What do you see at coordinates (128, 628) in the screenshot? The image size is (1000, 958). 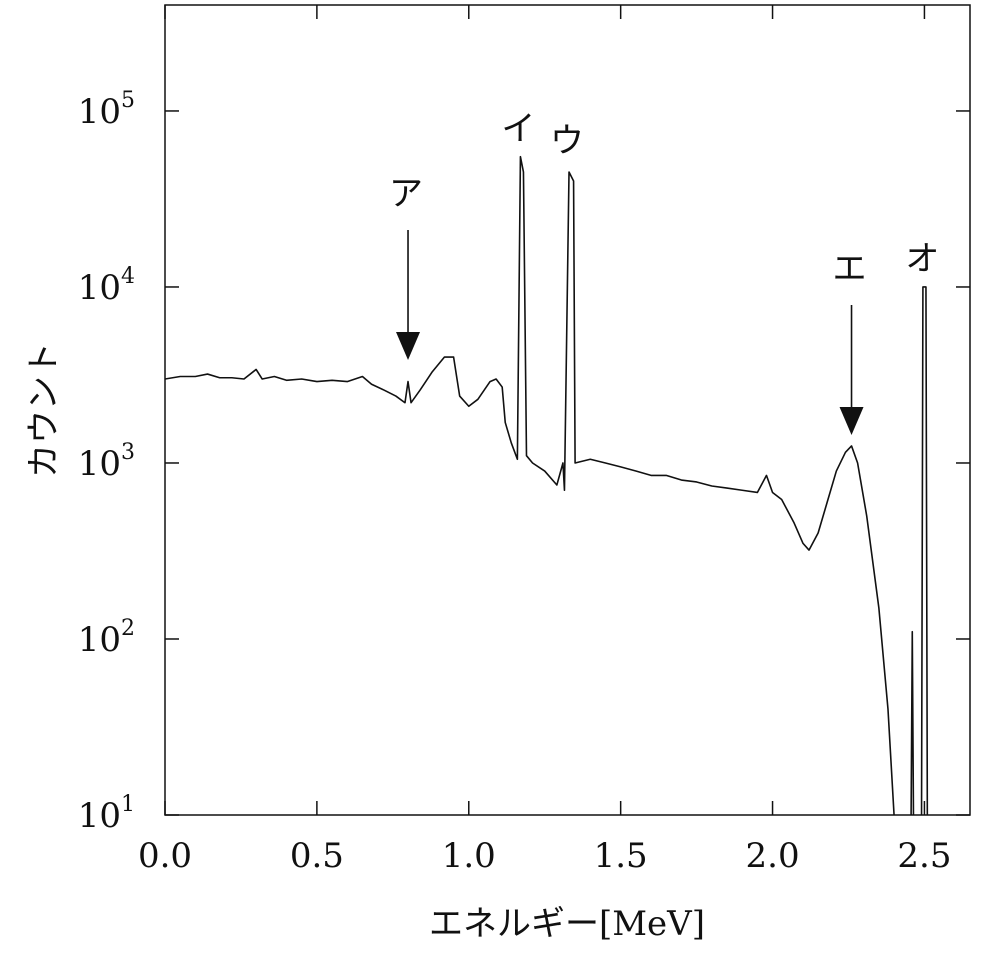 I see `y-tick-exponent: 2` at bounding box center [128, 628].